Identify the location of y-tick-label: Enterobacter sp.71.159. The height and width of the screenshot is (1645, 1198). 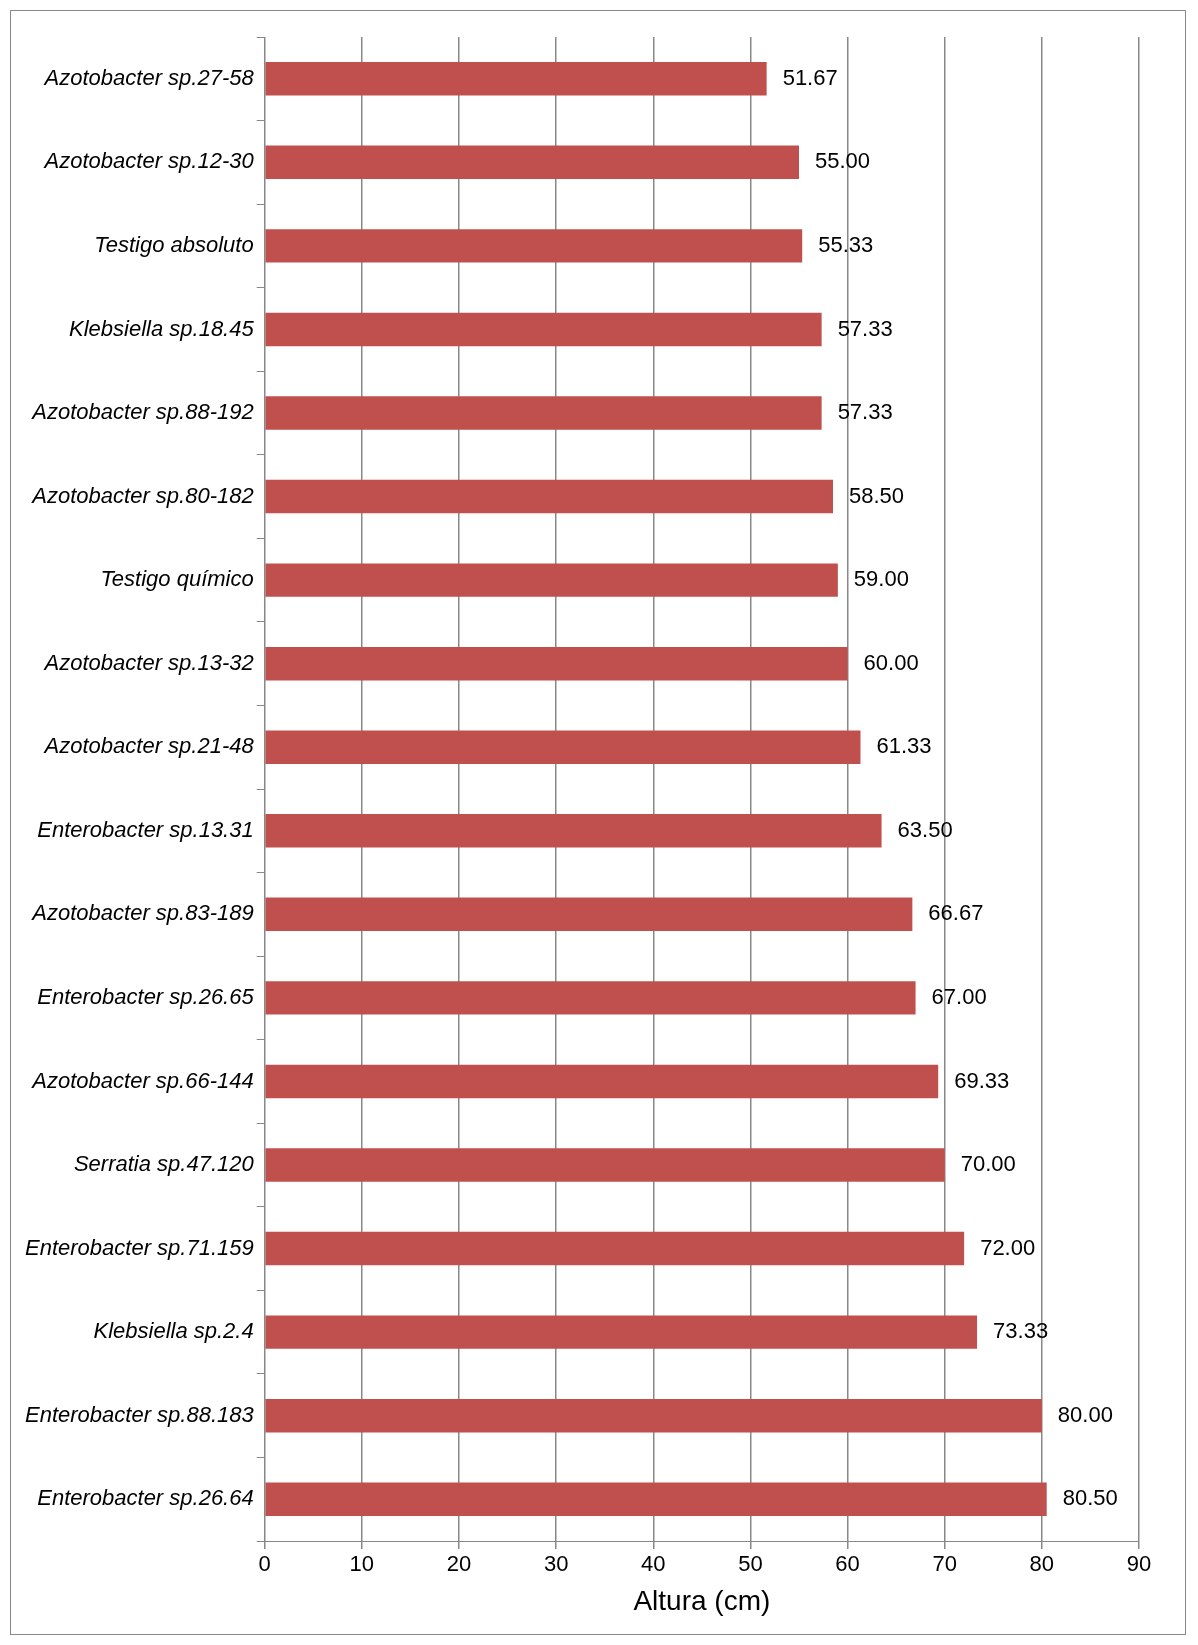
(139, 1247).